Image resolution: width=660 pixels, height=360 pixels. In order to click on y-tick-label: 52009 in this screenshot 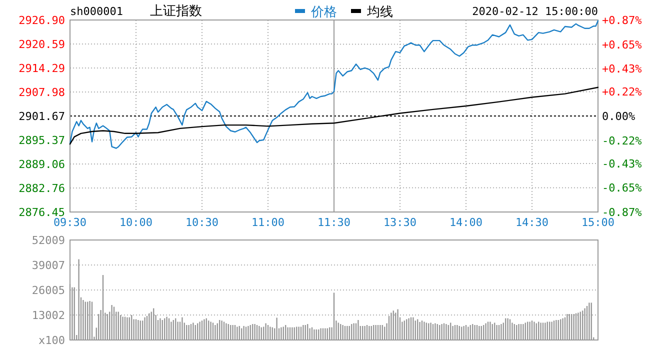, I will do `click(48, 240)`.